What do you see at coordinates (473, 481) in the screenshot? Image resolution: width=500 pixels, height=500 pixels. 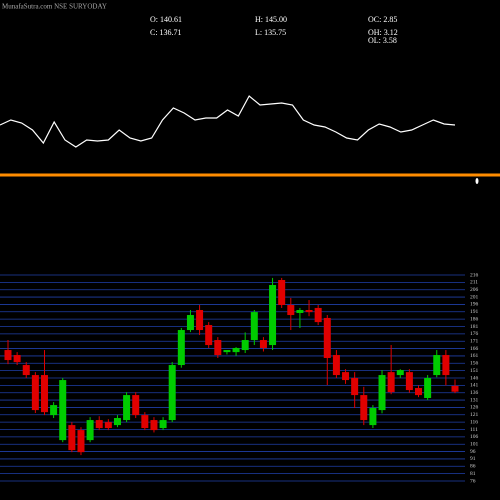 I see `y-tick-label: 76` at bounding box center [473, 481].